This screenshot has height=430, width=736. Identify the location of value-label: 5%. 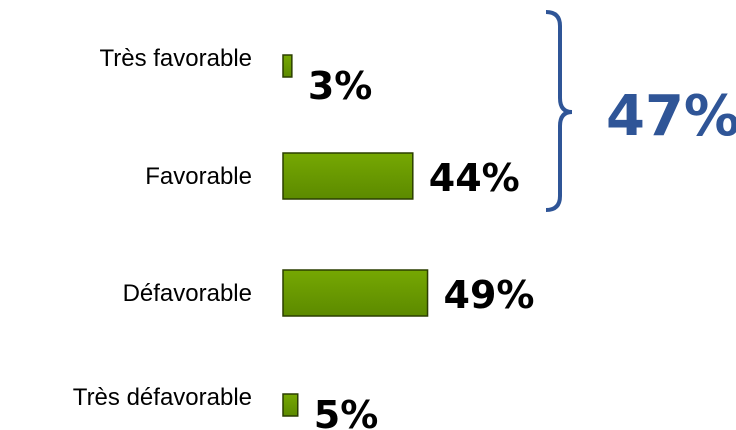
(346, 411).